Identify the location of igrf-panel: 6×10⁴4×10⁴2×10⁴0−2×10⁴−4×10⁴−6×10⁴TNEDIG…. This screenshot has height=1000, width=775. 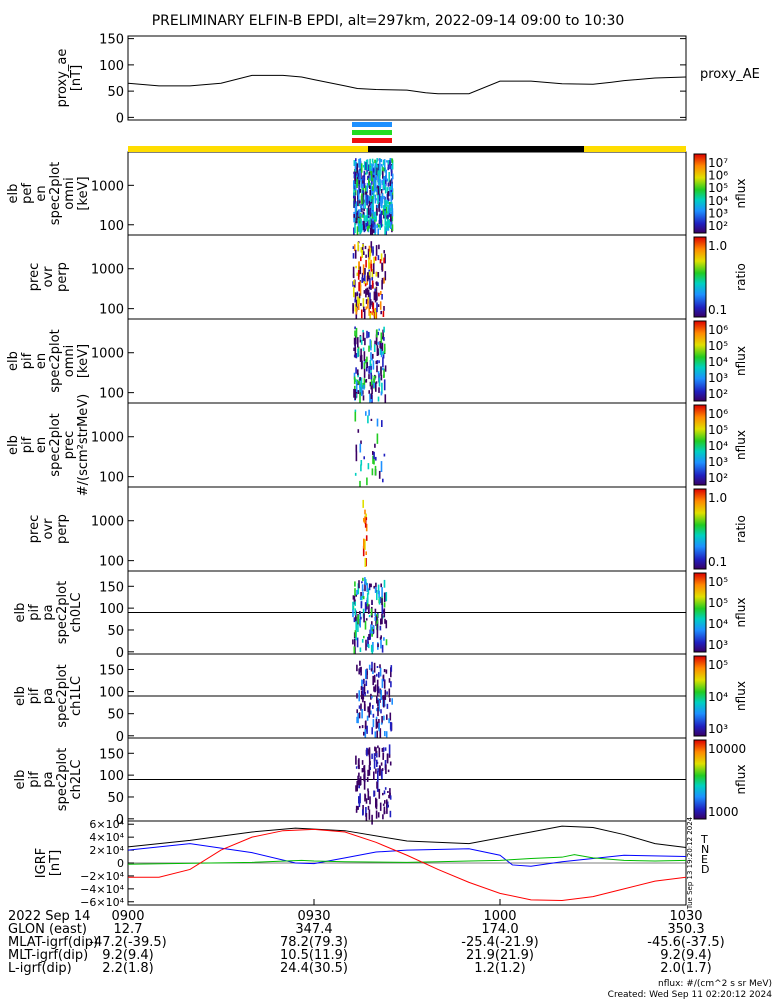
(371, 863).